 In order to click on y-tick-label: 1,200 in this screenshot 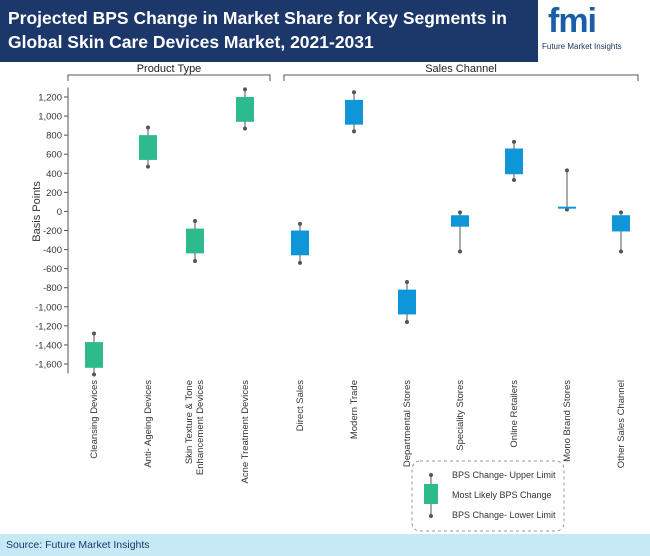, I will do `click(50, 98)`.